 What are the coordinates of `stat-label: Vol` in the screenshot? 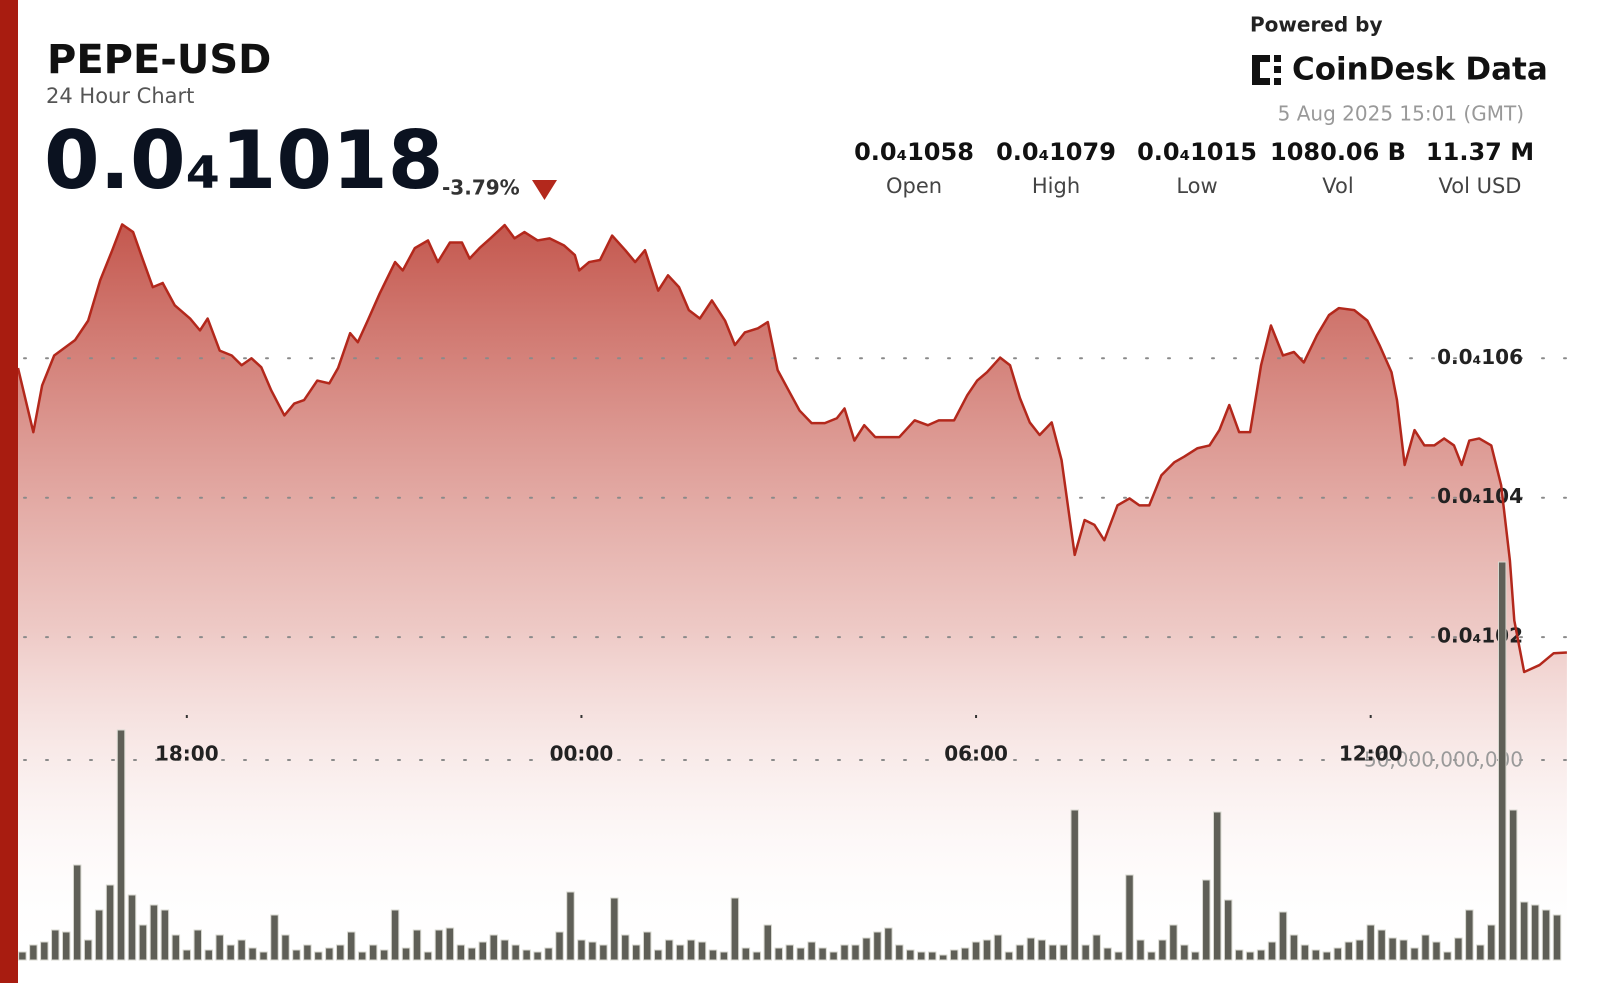 It's located at (1337, 186).